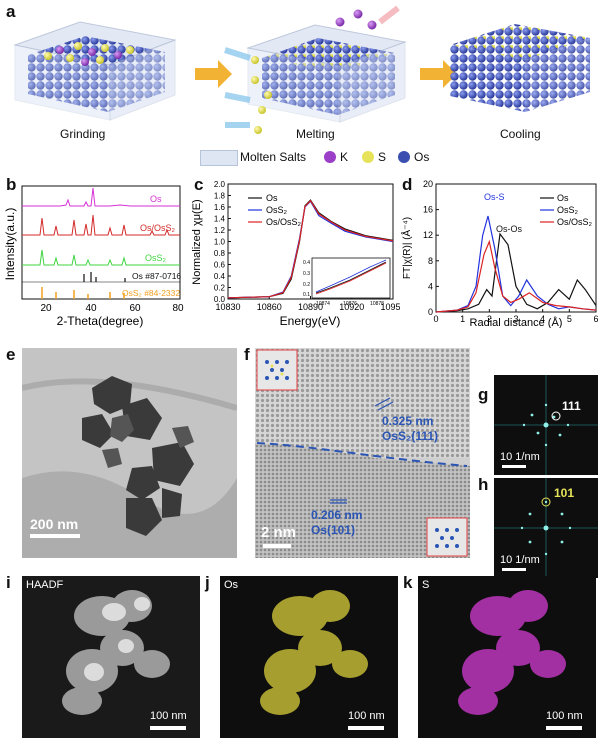 The image size is (600, 744). I want to click on xanes-ytick: 0.0, so click(220, 299).